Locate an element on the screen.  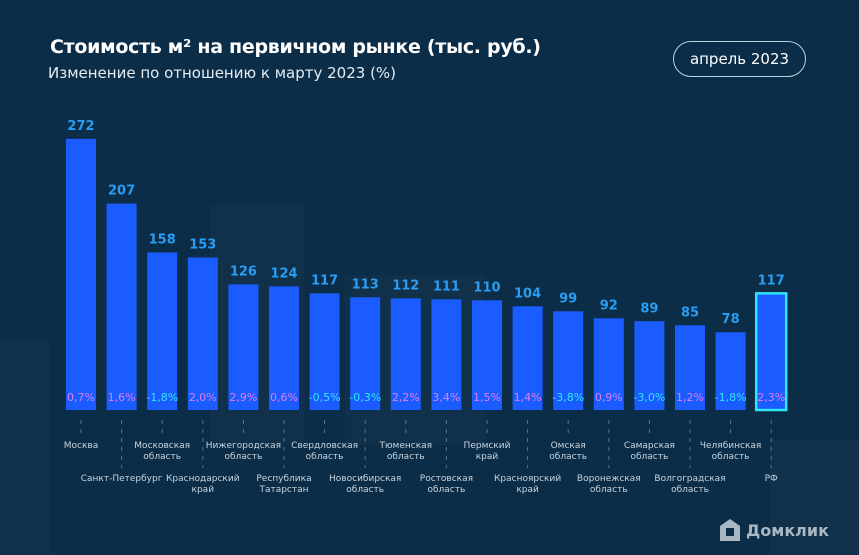
change-label: 1,4% is located at coordinates (528, 397).